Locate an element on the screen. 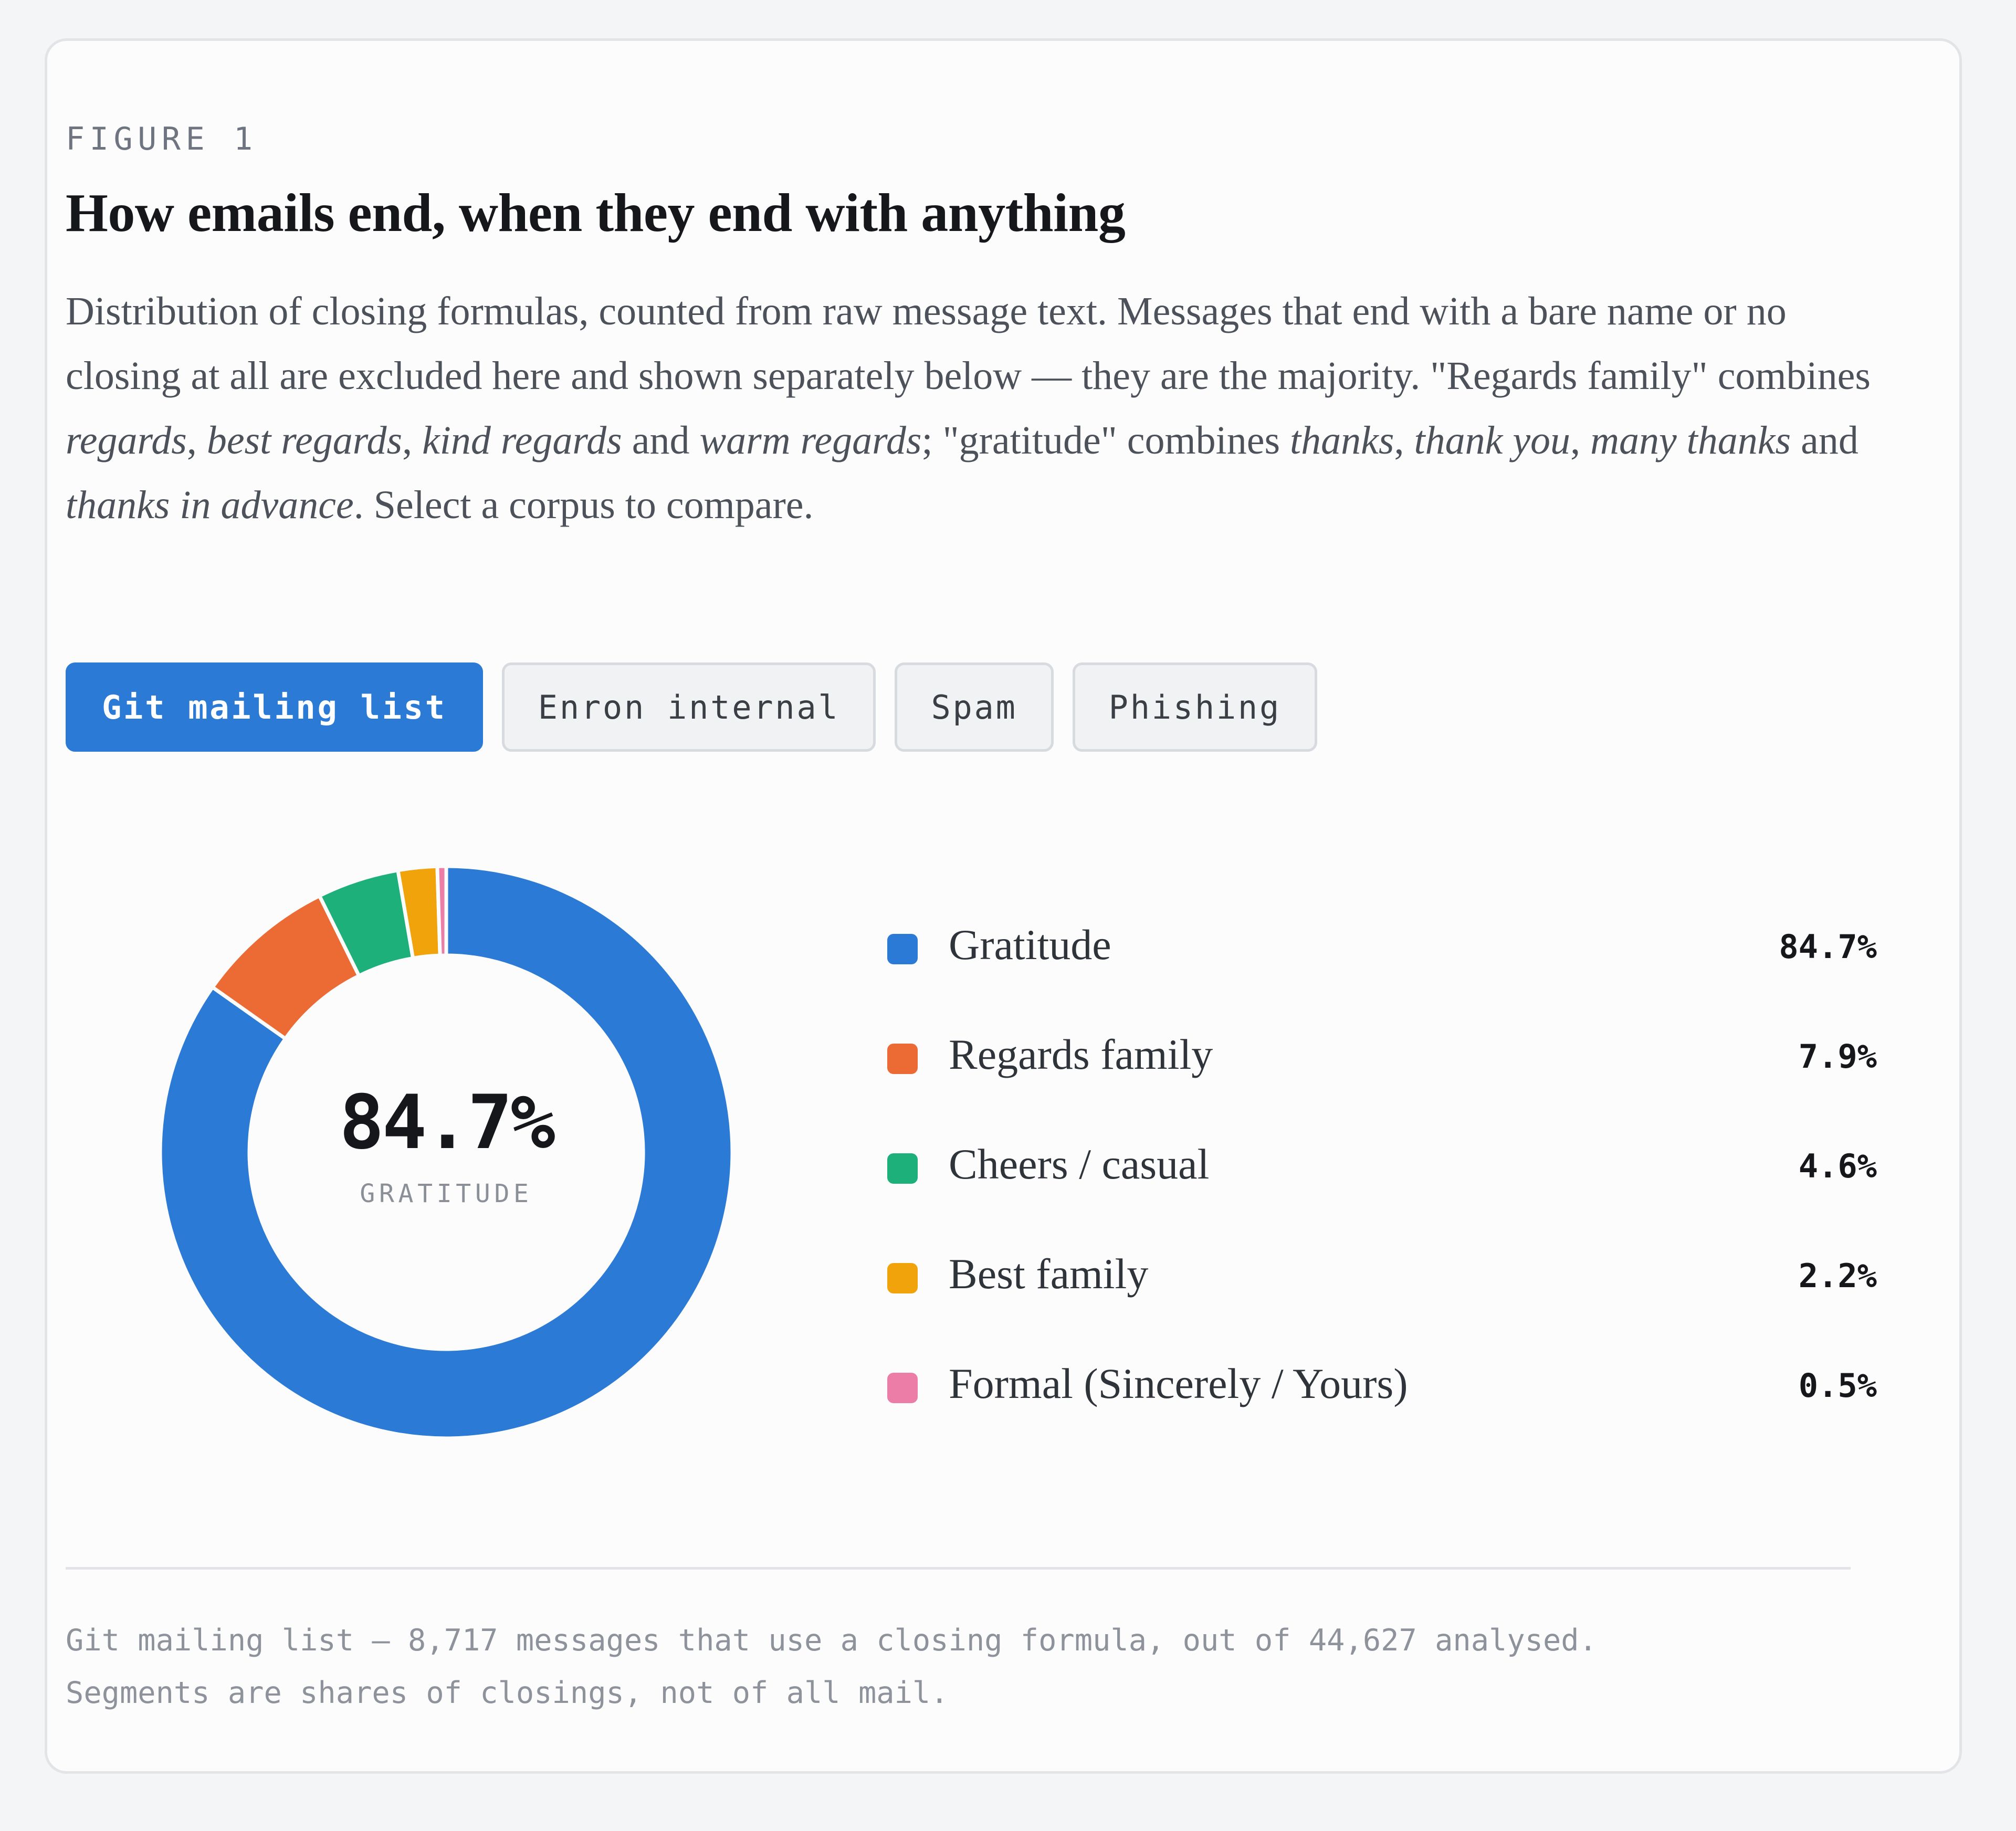 This screenshot has height=1831, width=2016. donut-slice-formal-sincerely-yours is located at coordinates (441, 910).